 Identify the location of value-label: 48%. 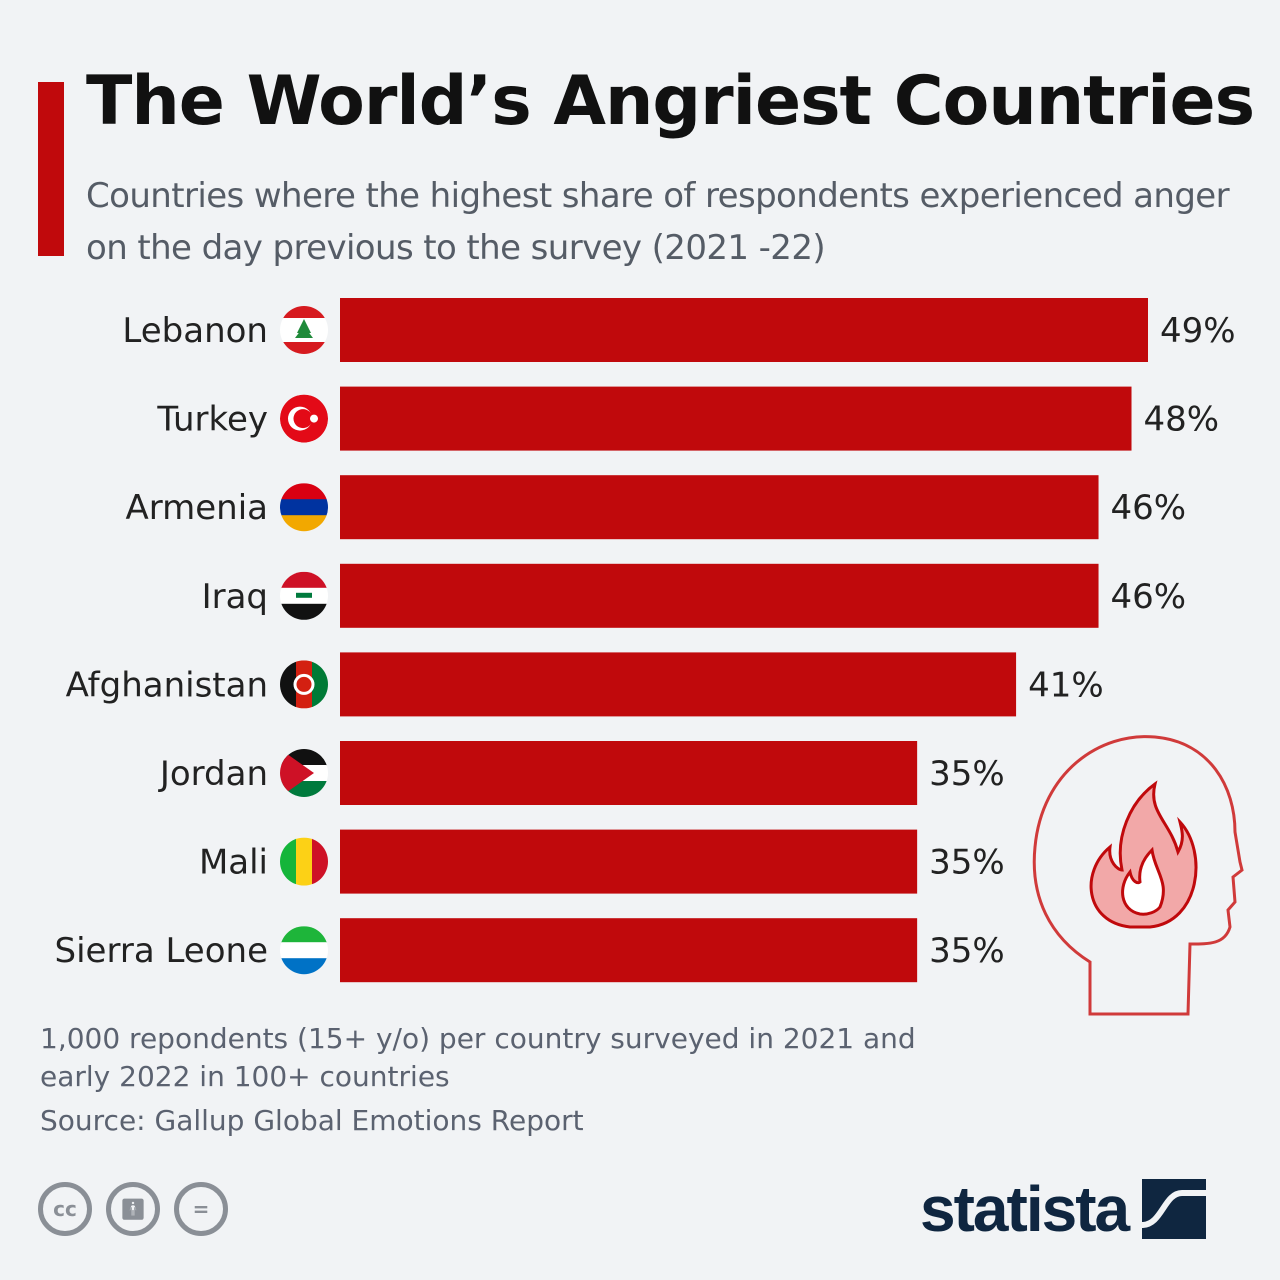
(1182, 420).